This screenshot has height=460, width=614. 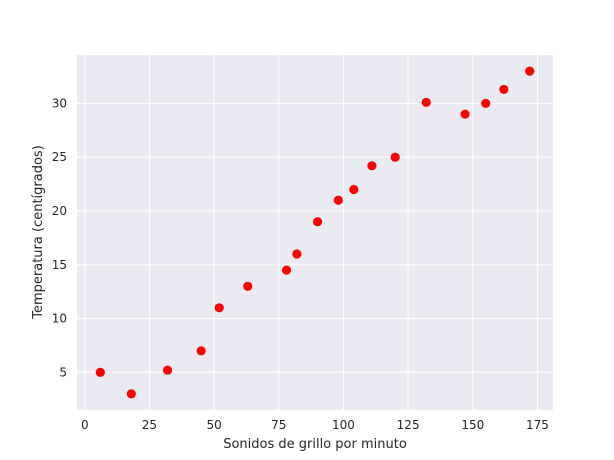 What do you see at coordinates (213, 425) in the screenshot?
I see `x-tick-label: 50` at bounding box center [213, 425].